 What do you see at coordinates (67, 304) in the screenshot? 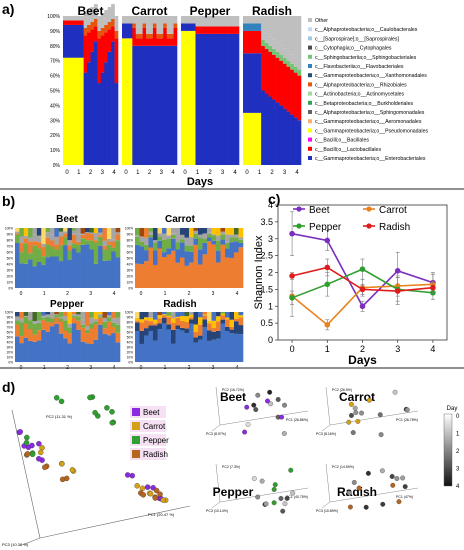
I see `subplot-title: Pepper` at bounding box center [67, 304].